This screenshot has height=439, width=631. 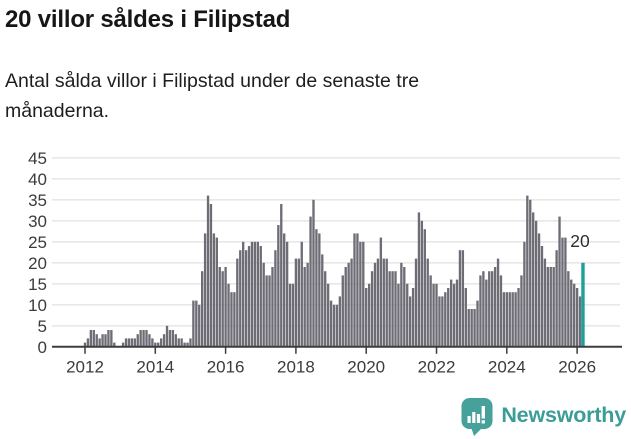 What do you see at coordinates (580, 241) in the screenshot?
I see `last-value-label: 20` at bounding box center [580, 241].